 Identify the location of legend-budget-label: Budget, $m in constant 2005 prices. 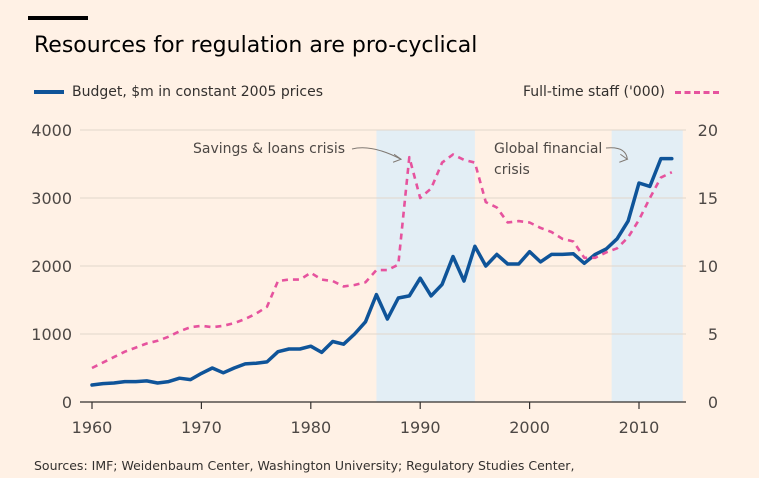
(197, 92).